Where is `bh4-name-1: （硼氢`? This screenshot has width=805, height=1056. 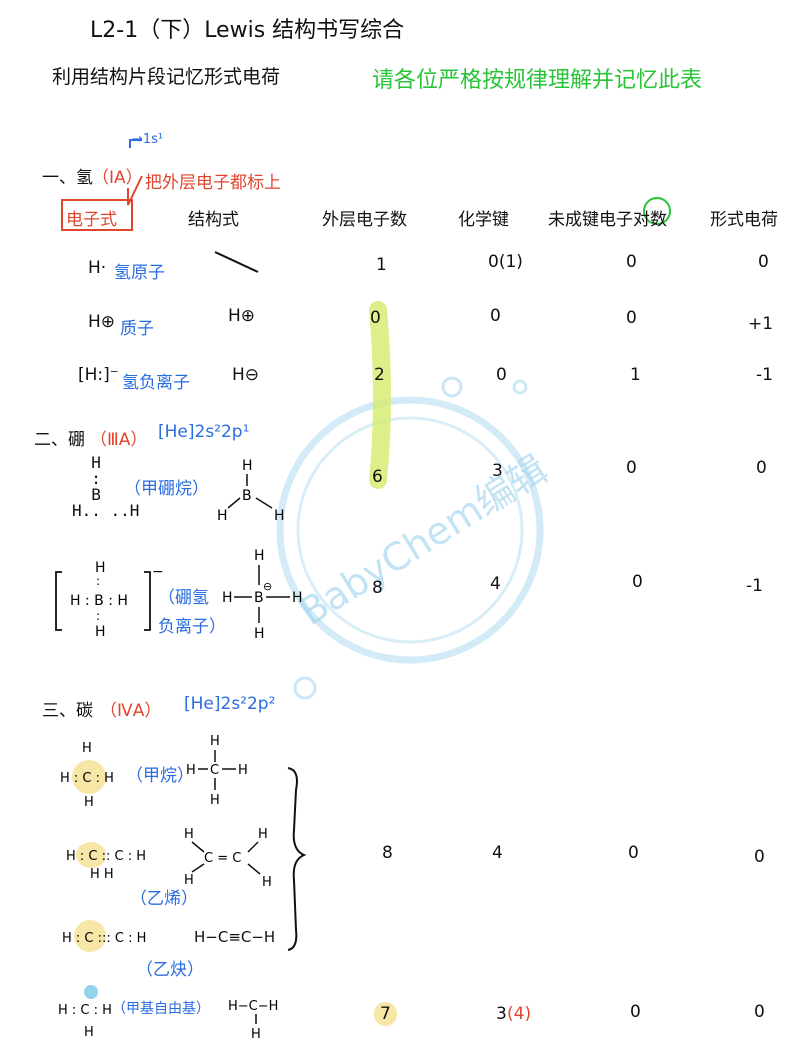 bh4-name-1: （硼氢 is located at coordinates (183, 598).